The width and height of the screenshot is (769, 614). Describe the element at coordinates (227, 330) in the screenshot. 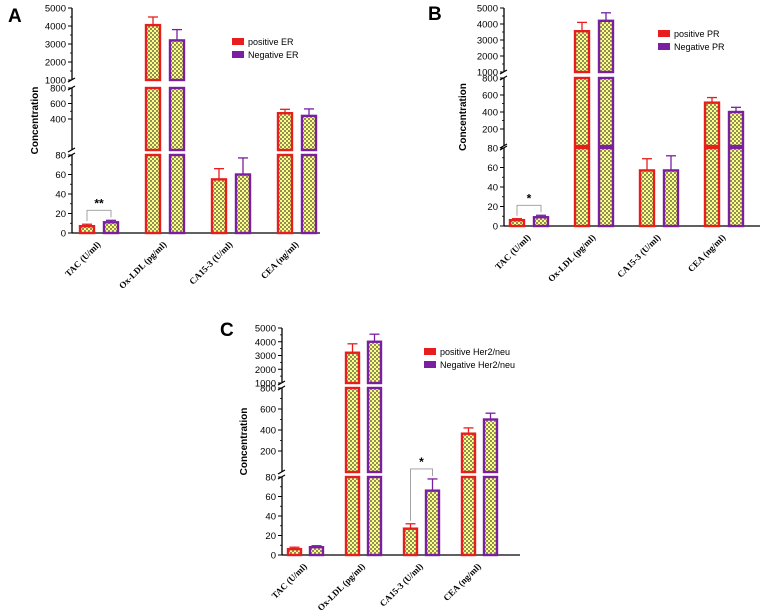

I see `panel-letter: C` at that location.